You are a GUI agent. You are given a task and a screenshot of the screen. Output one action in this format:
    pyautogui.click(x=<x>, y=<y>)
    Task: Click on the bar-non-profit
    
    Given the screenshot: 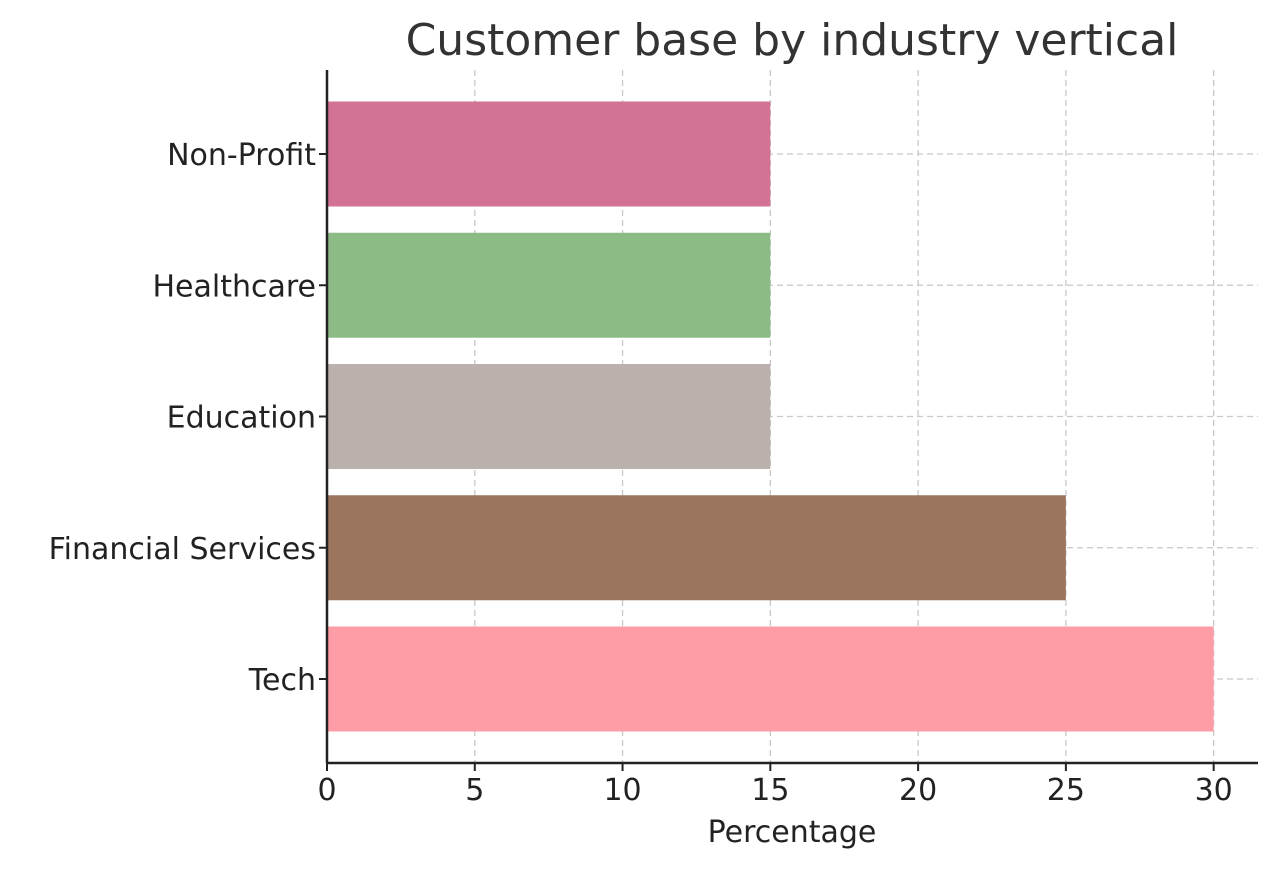 What is the action you would take?
    pyautogui.click(x=549, y=154)
    